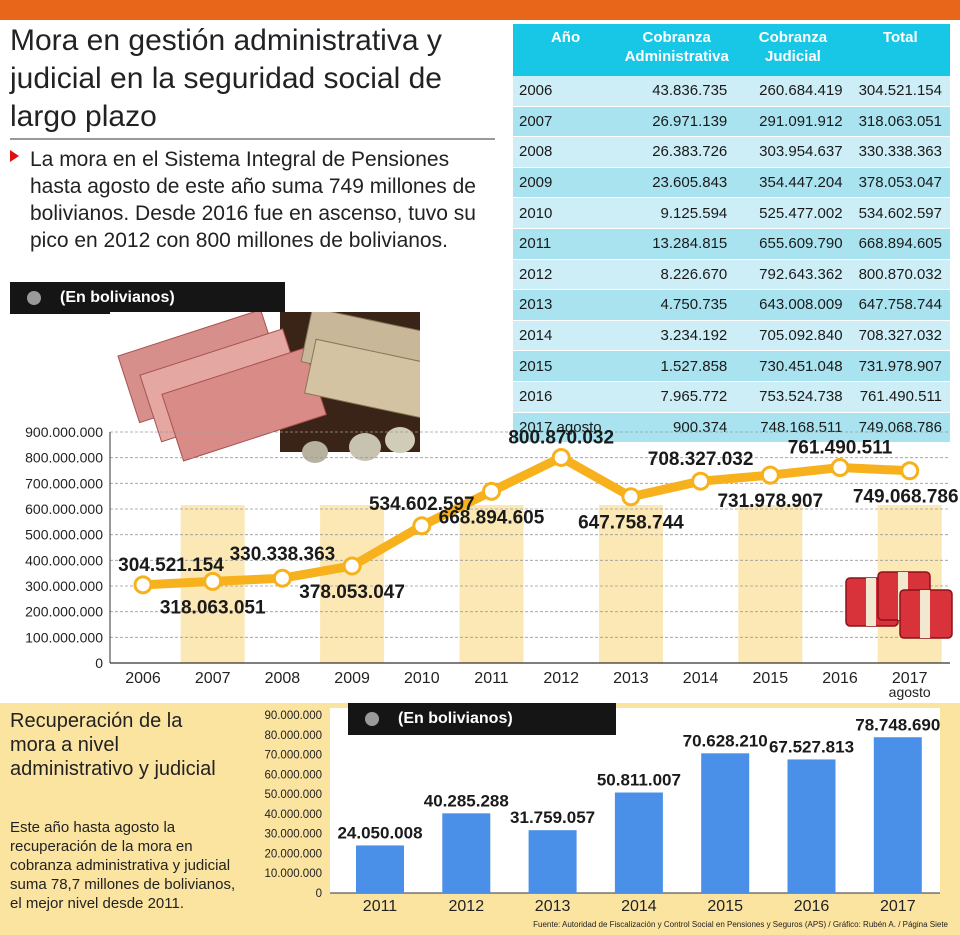 Image resolution: width=960 pixels, height=935 pixels. I want to click on cell-admin: 26.383.726, so click(677, 152).